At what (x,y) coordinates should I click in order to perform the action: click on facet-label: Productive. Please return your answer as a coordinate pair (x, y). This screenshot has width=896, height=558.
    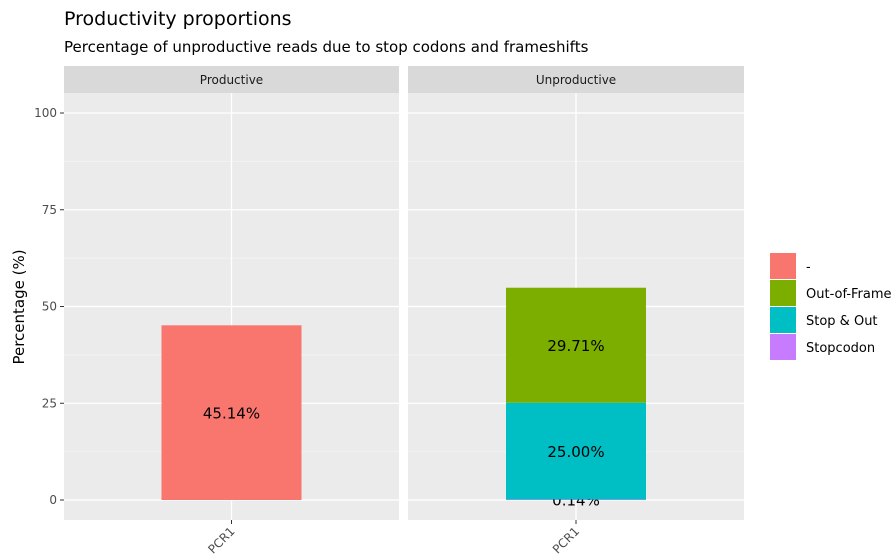
    Looking at the image, I should click on (231, 80).